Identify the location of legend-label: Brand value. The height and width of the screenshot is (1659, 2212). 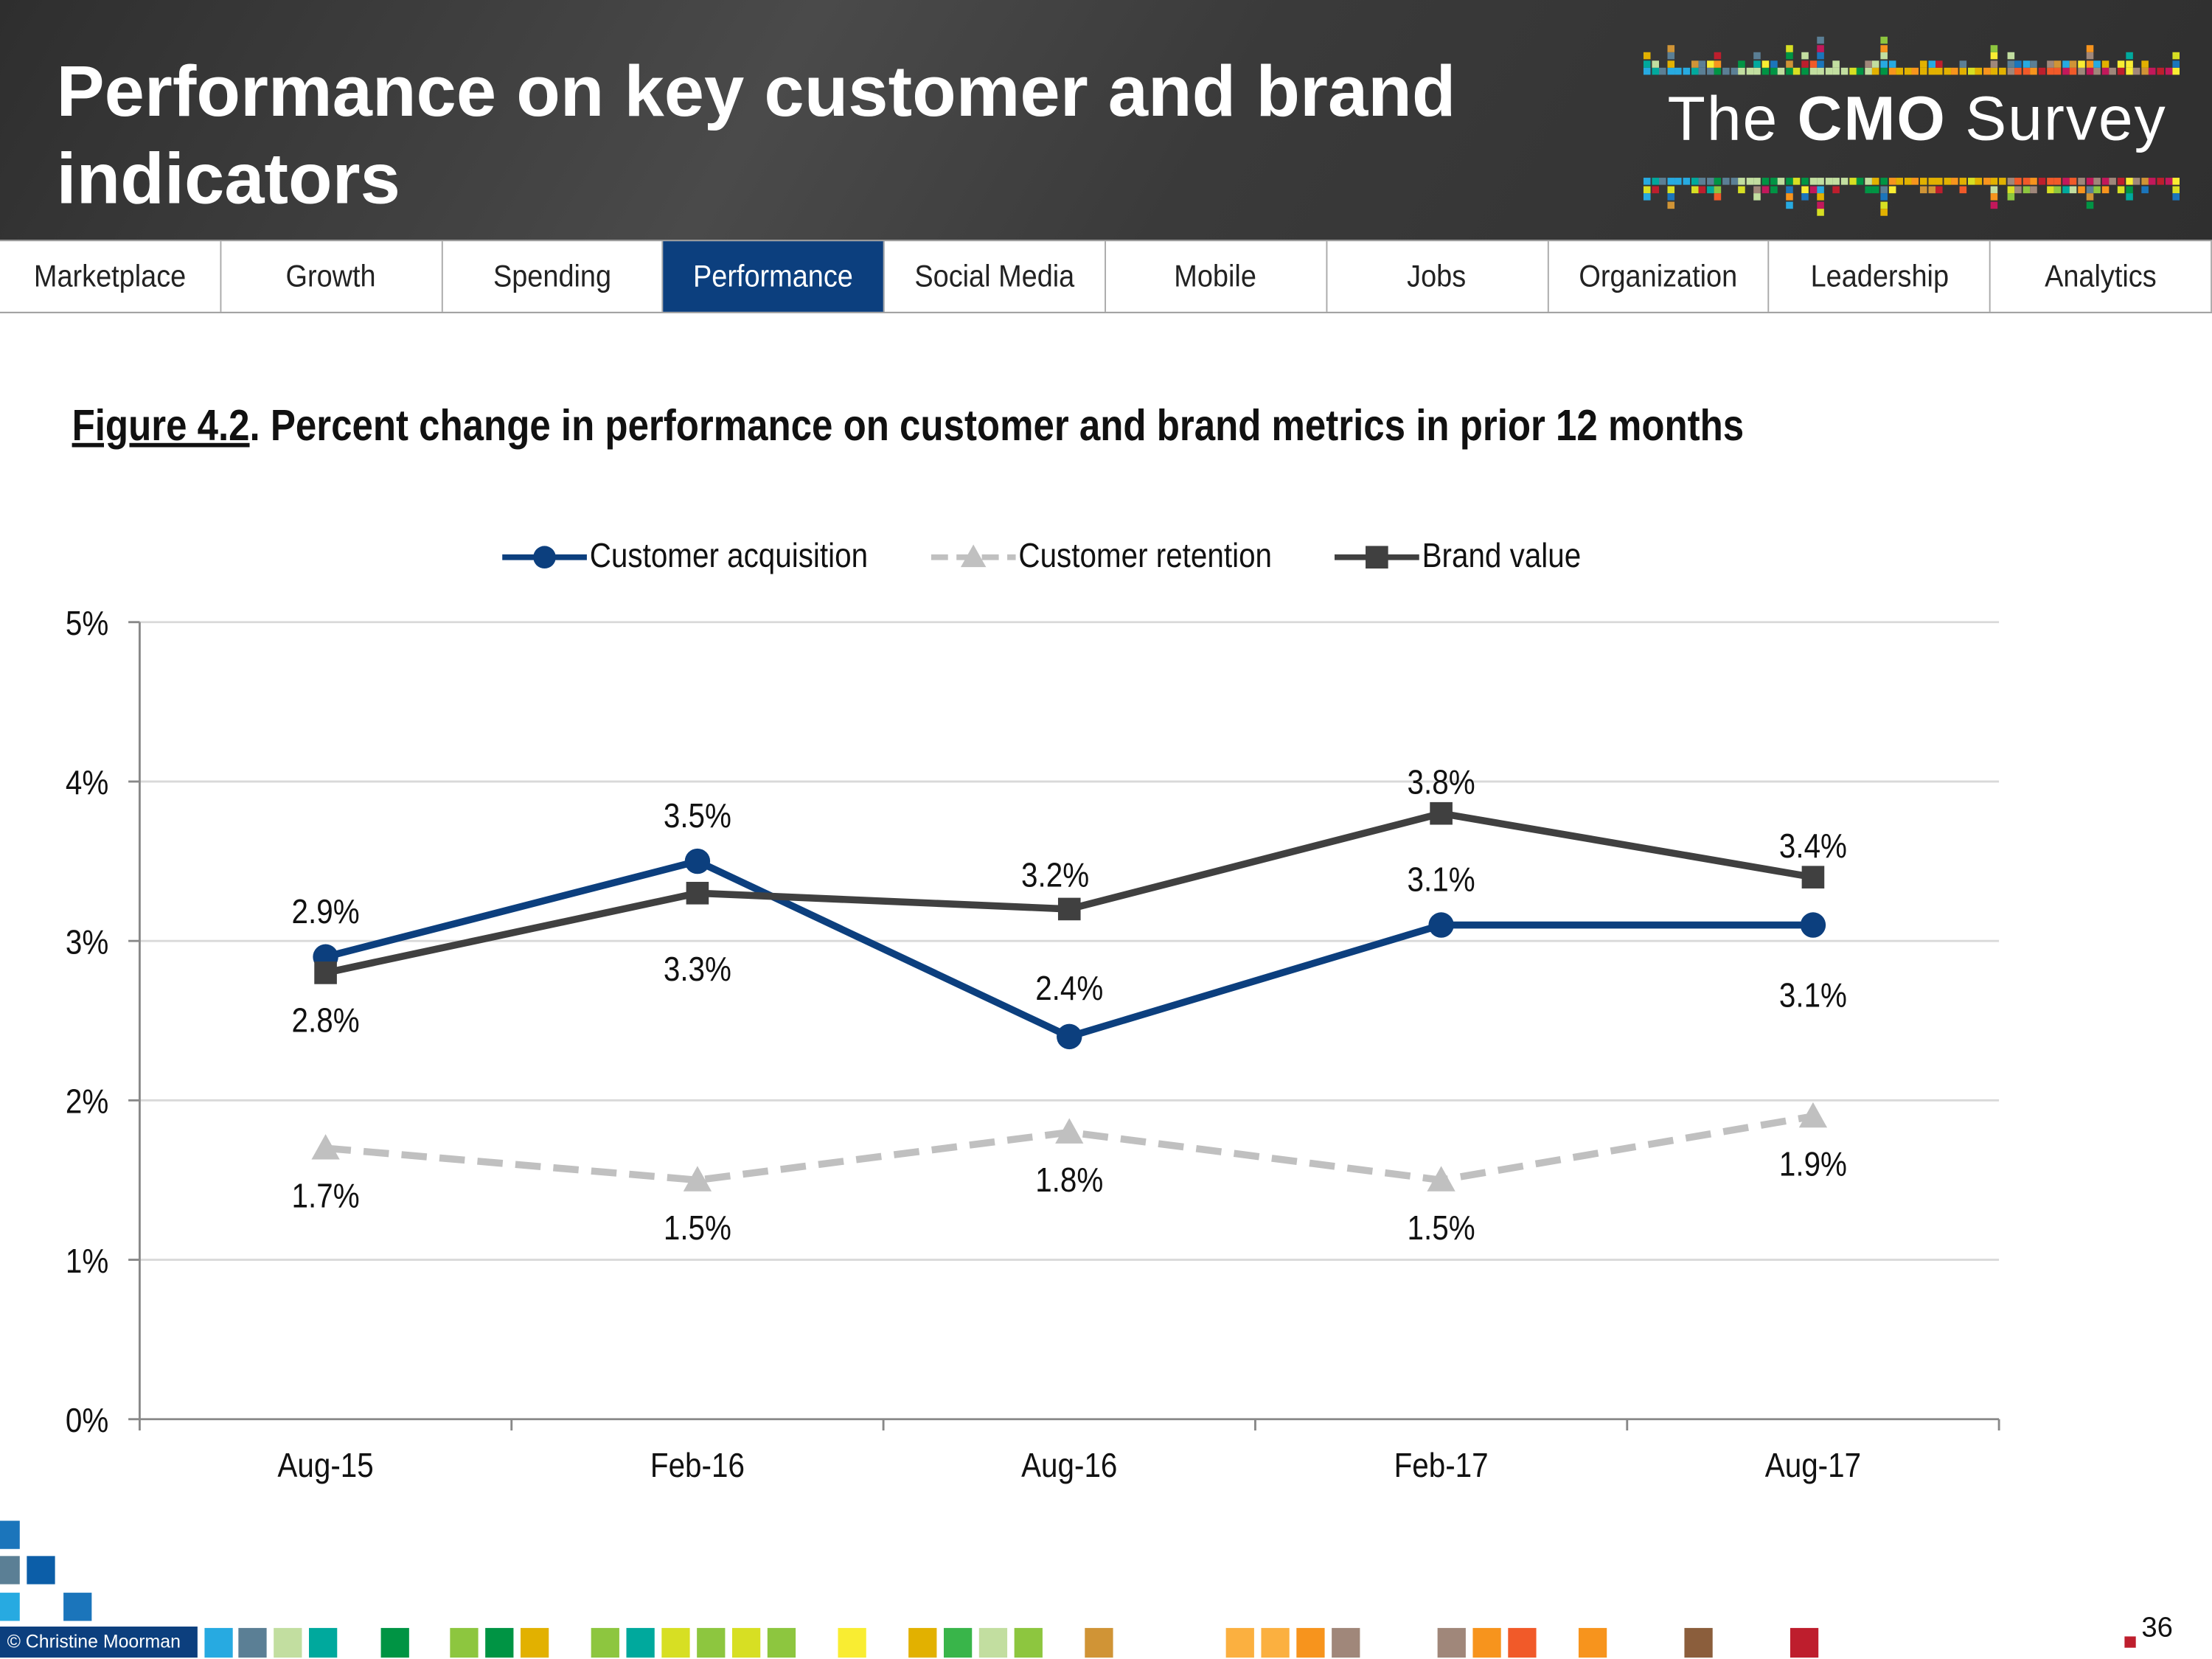
(1502, 556).